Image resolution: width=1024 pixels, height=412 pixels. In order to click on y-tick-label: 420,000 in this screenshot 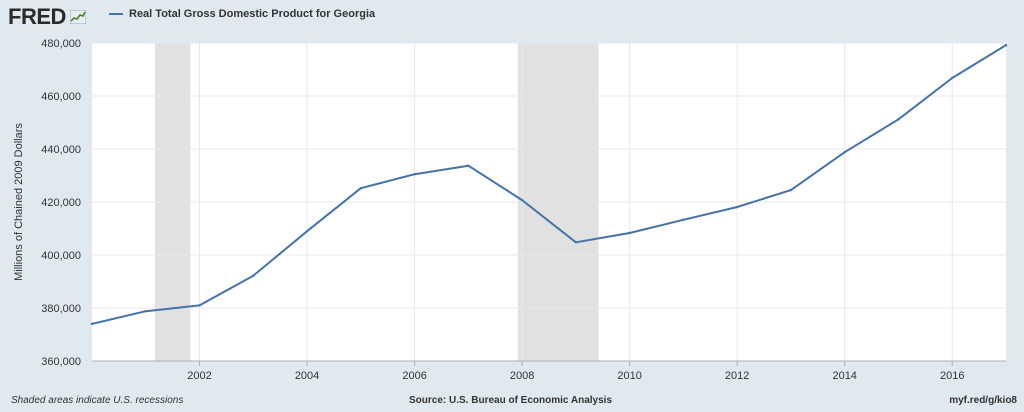, I will do `click(61, 203)`.